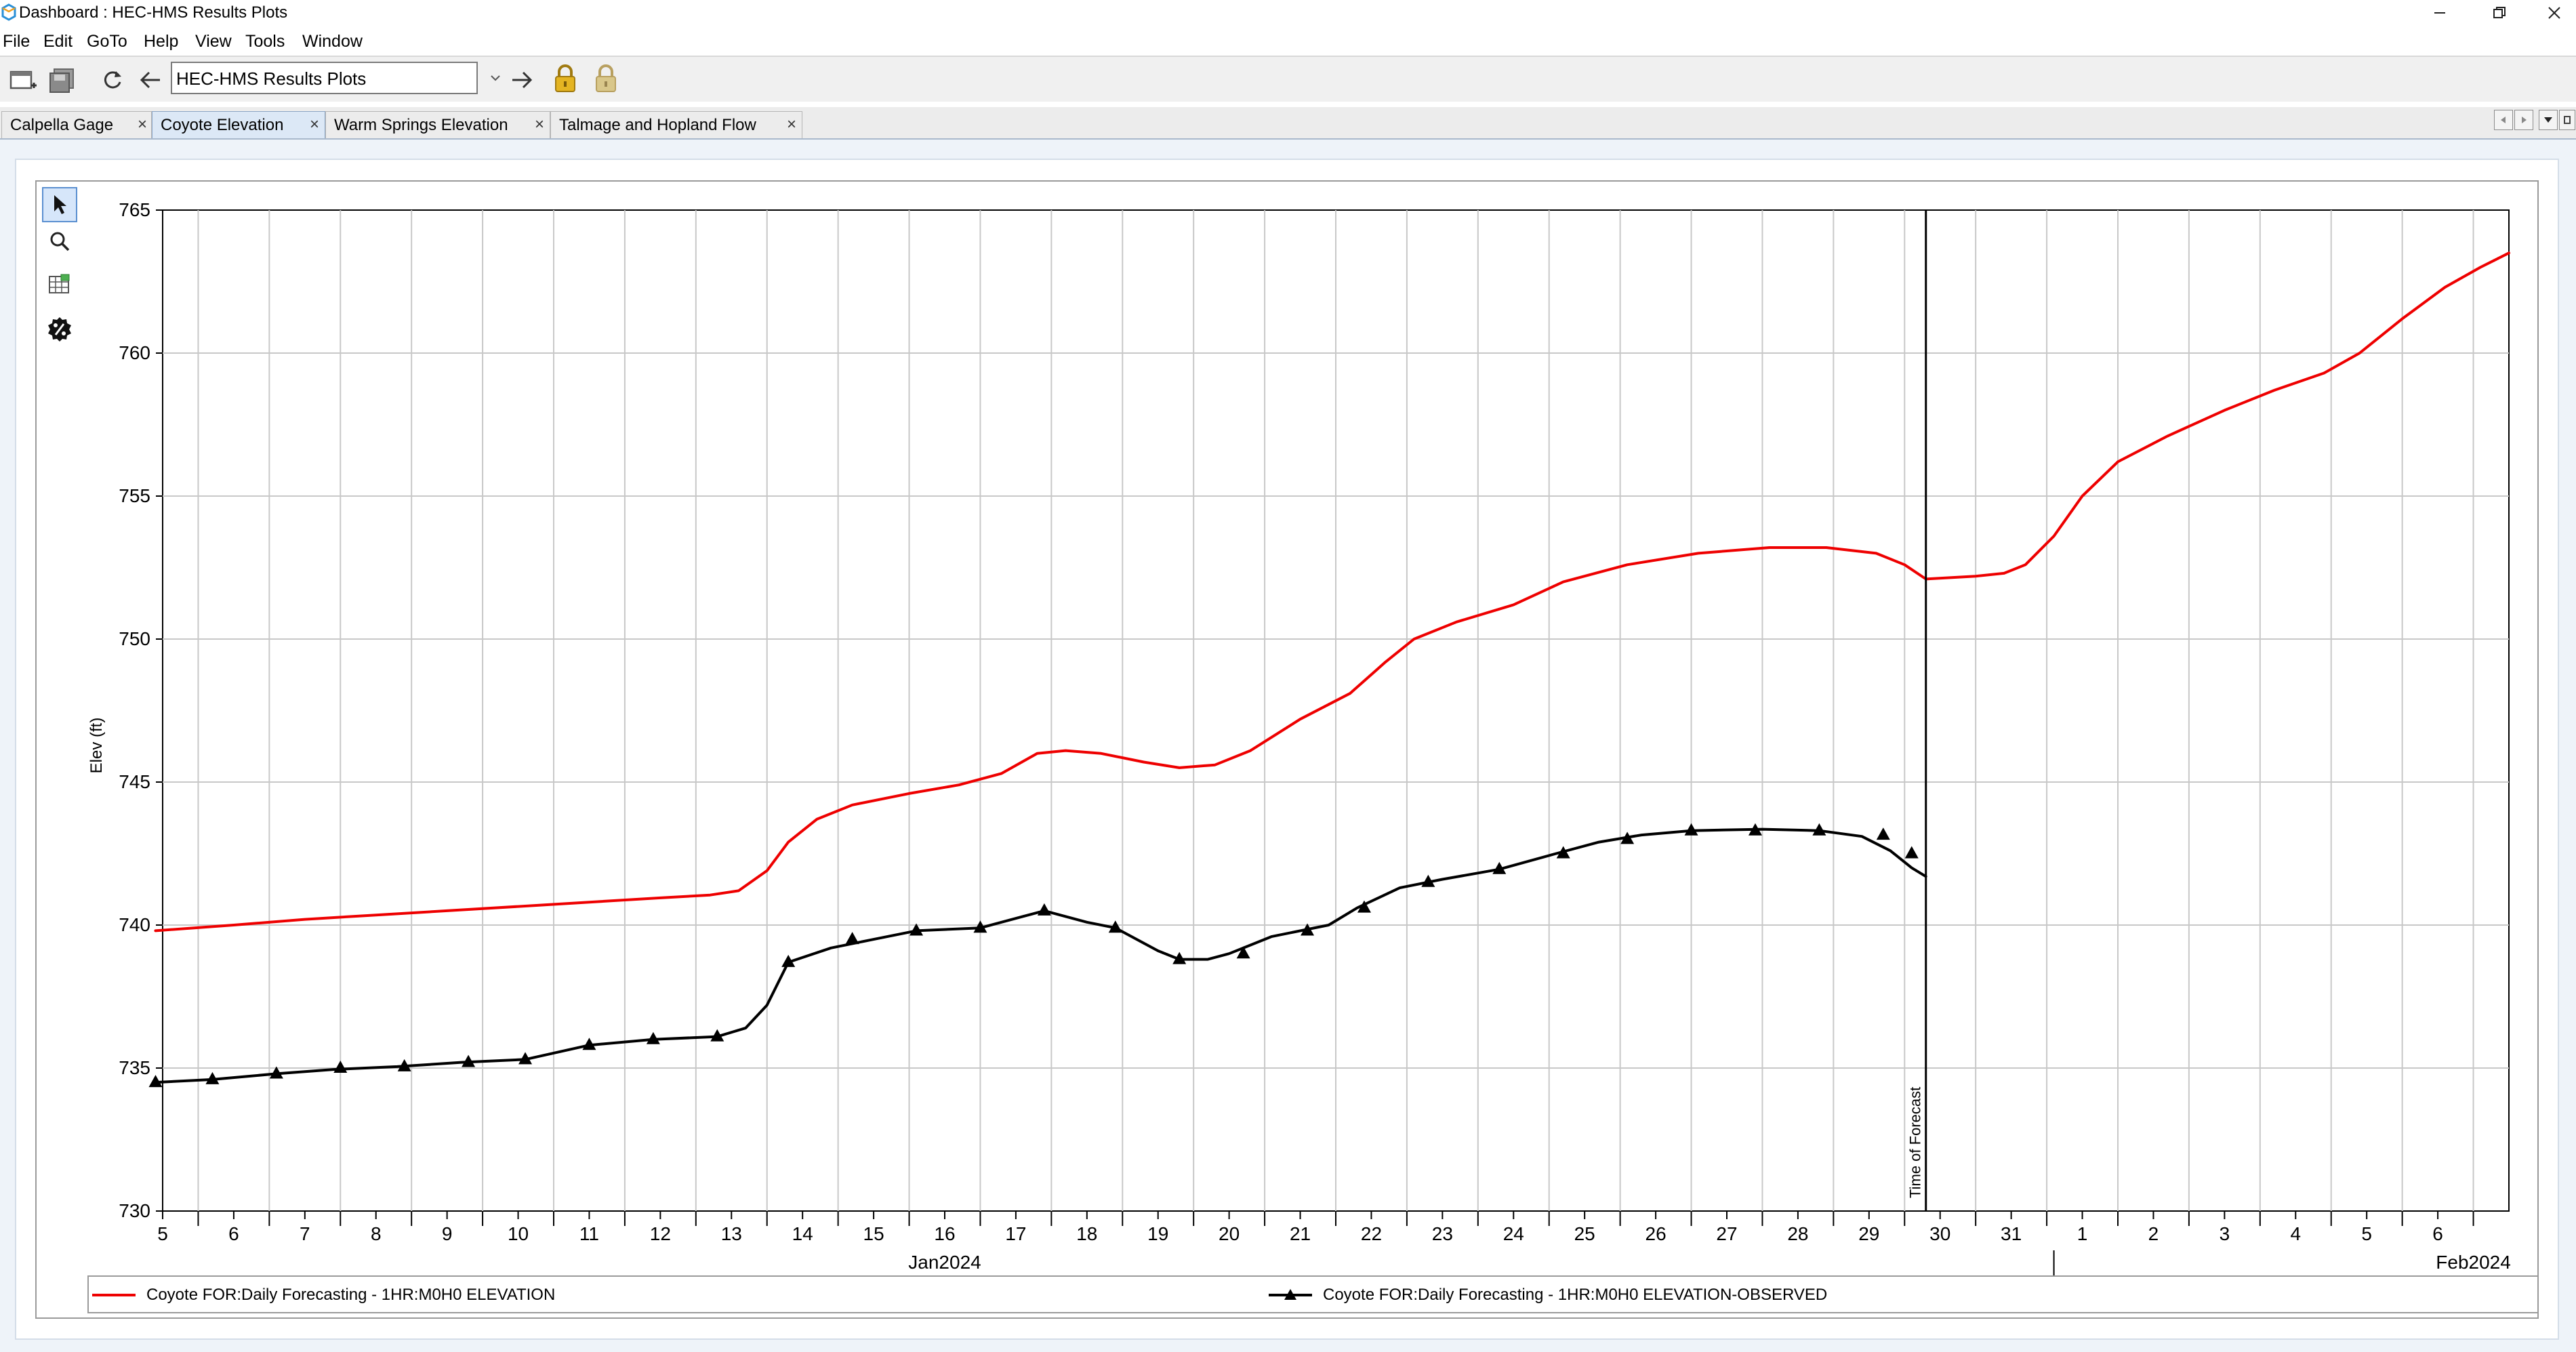  What do you see at coordinates (1288, 13) in the screenshot?
I see `title-bar: Dashboard : HEC-HMS Results Plots` at bounding box center [1288, 13].